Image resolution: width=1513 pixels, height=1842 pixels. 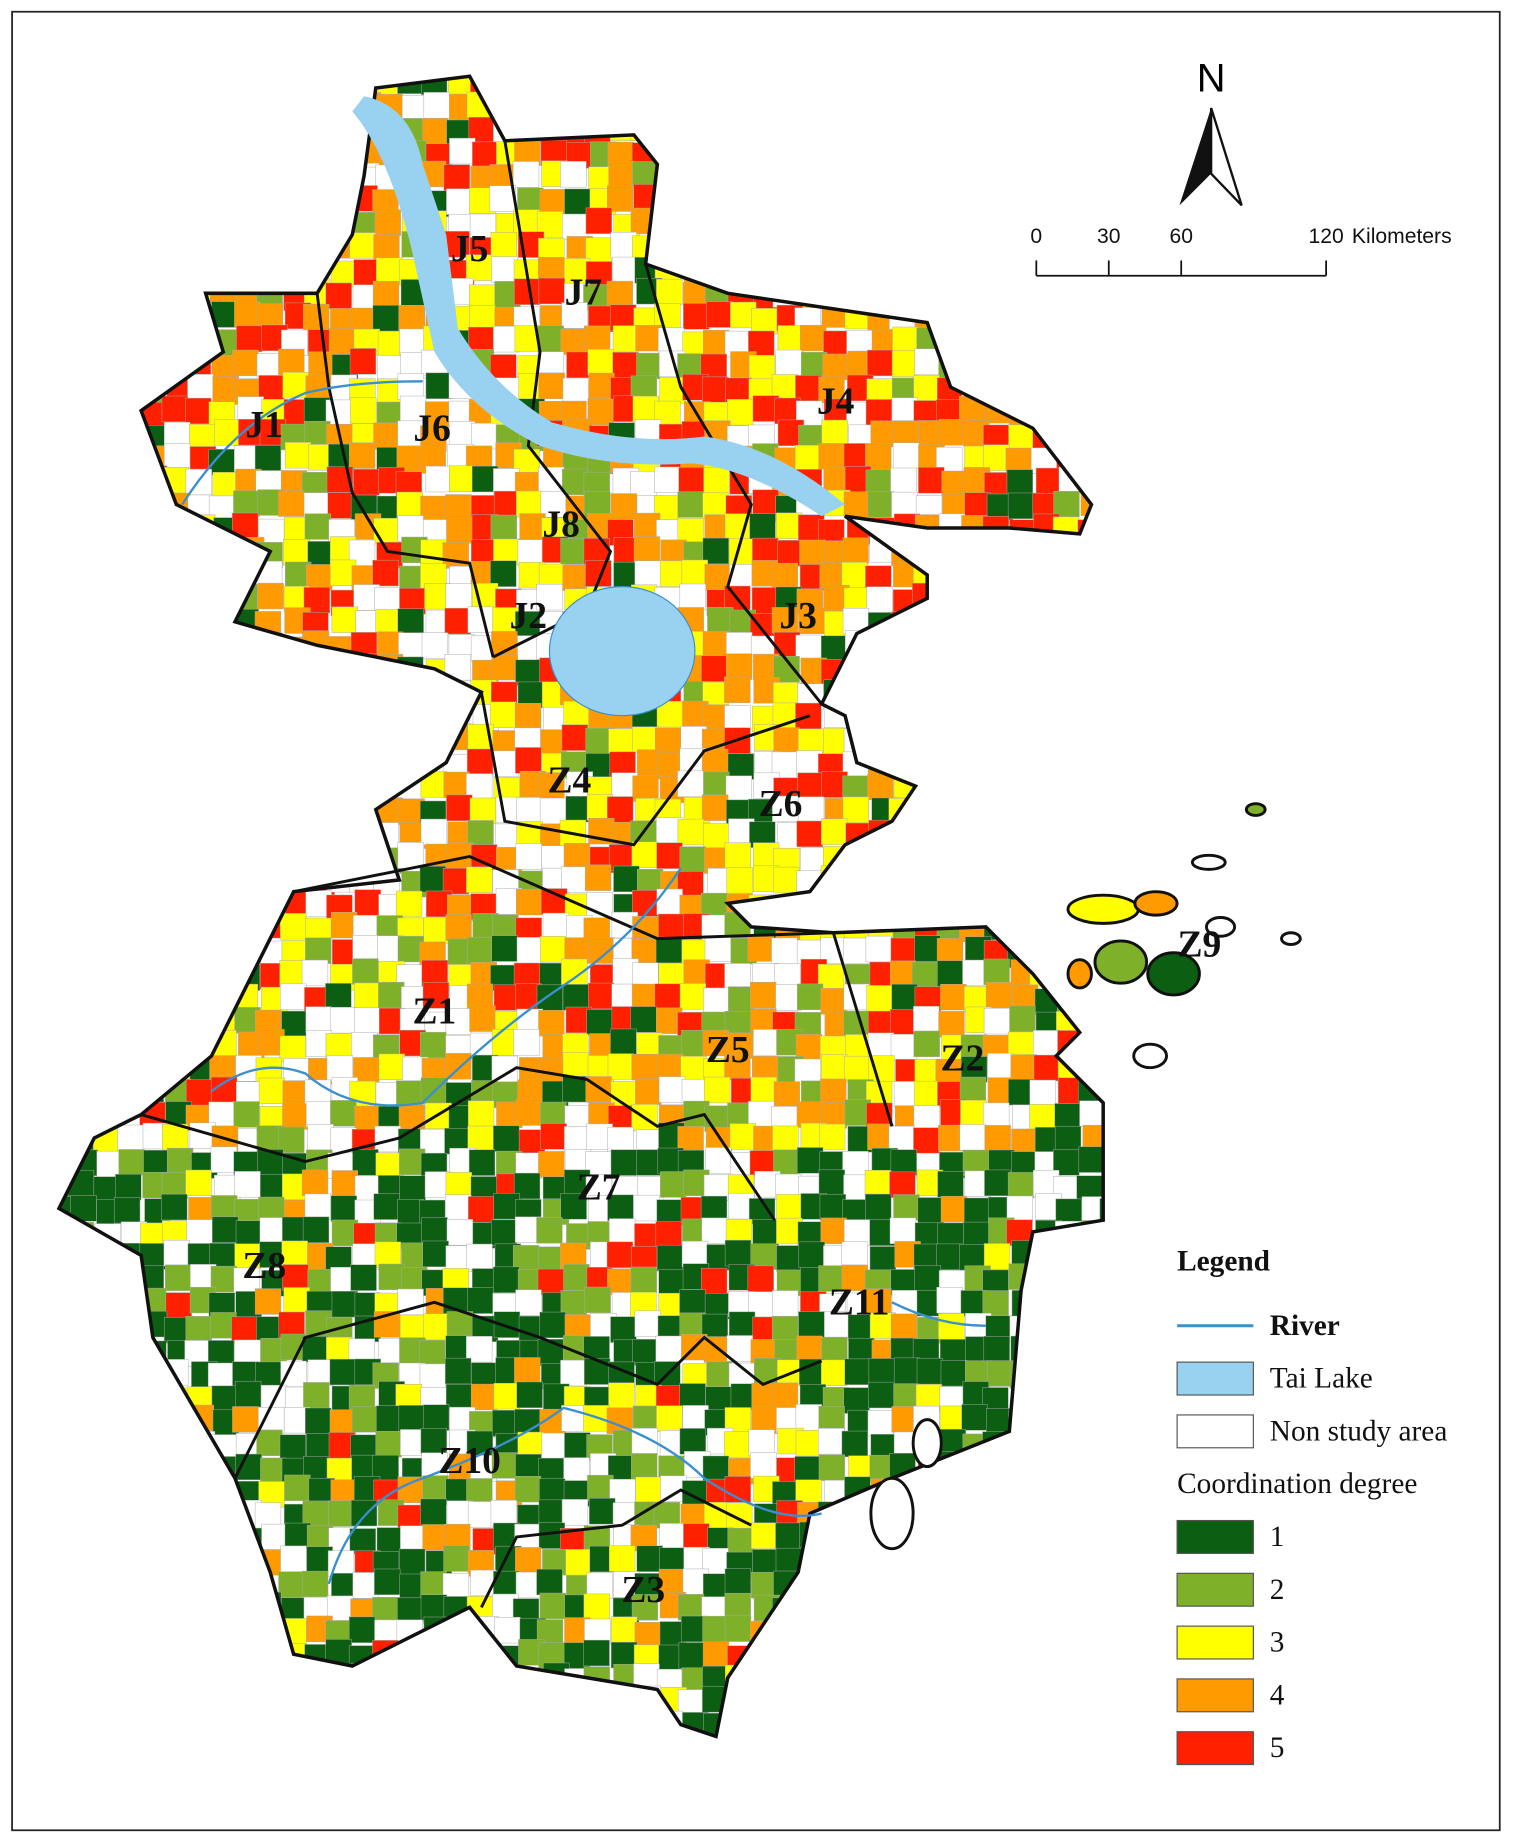 What do you see at coordinates (859, 1302) in the screenshot?
I see `region-label: Z11` at bounding box center [859, 1302].